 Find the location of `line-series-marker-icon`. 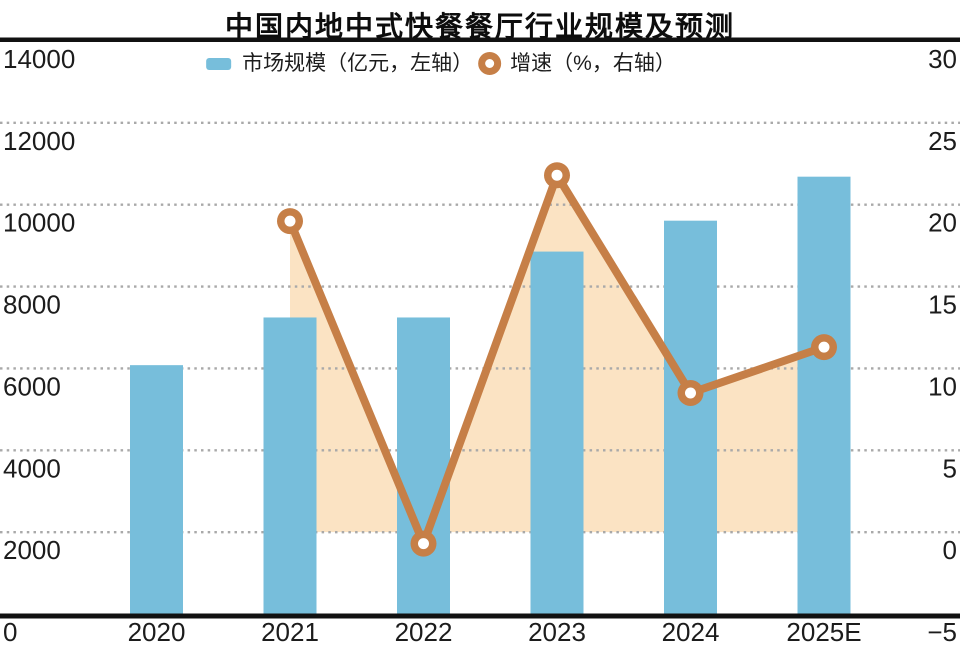

line-series-marker-icon is located at coordinates (490, 63).